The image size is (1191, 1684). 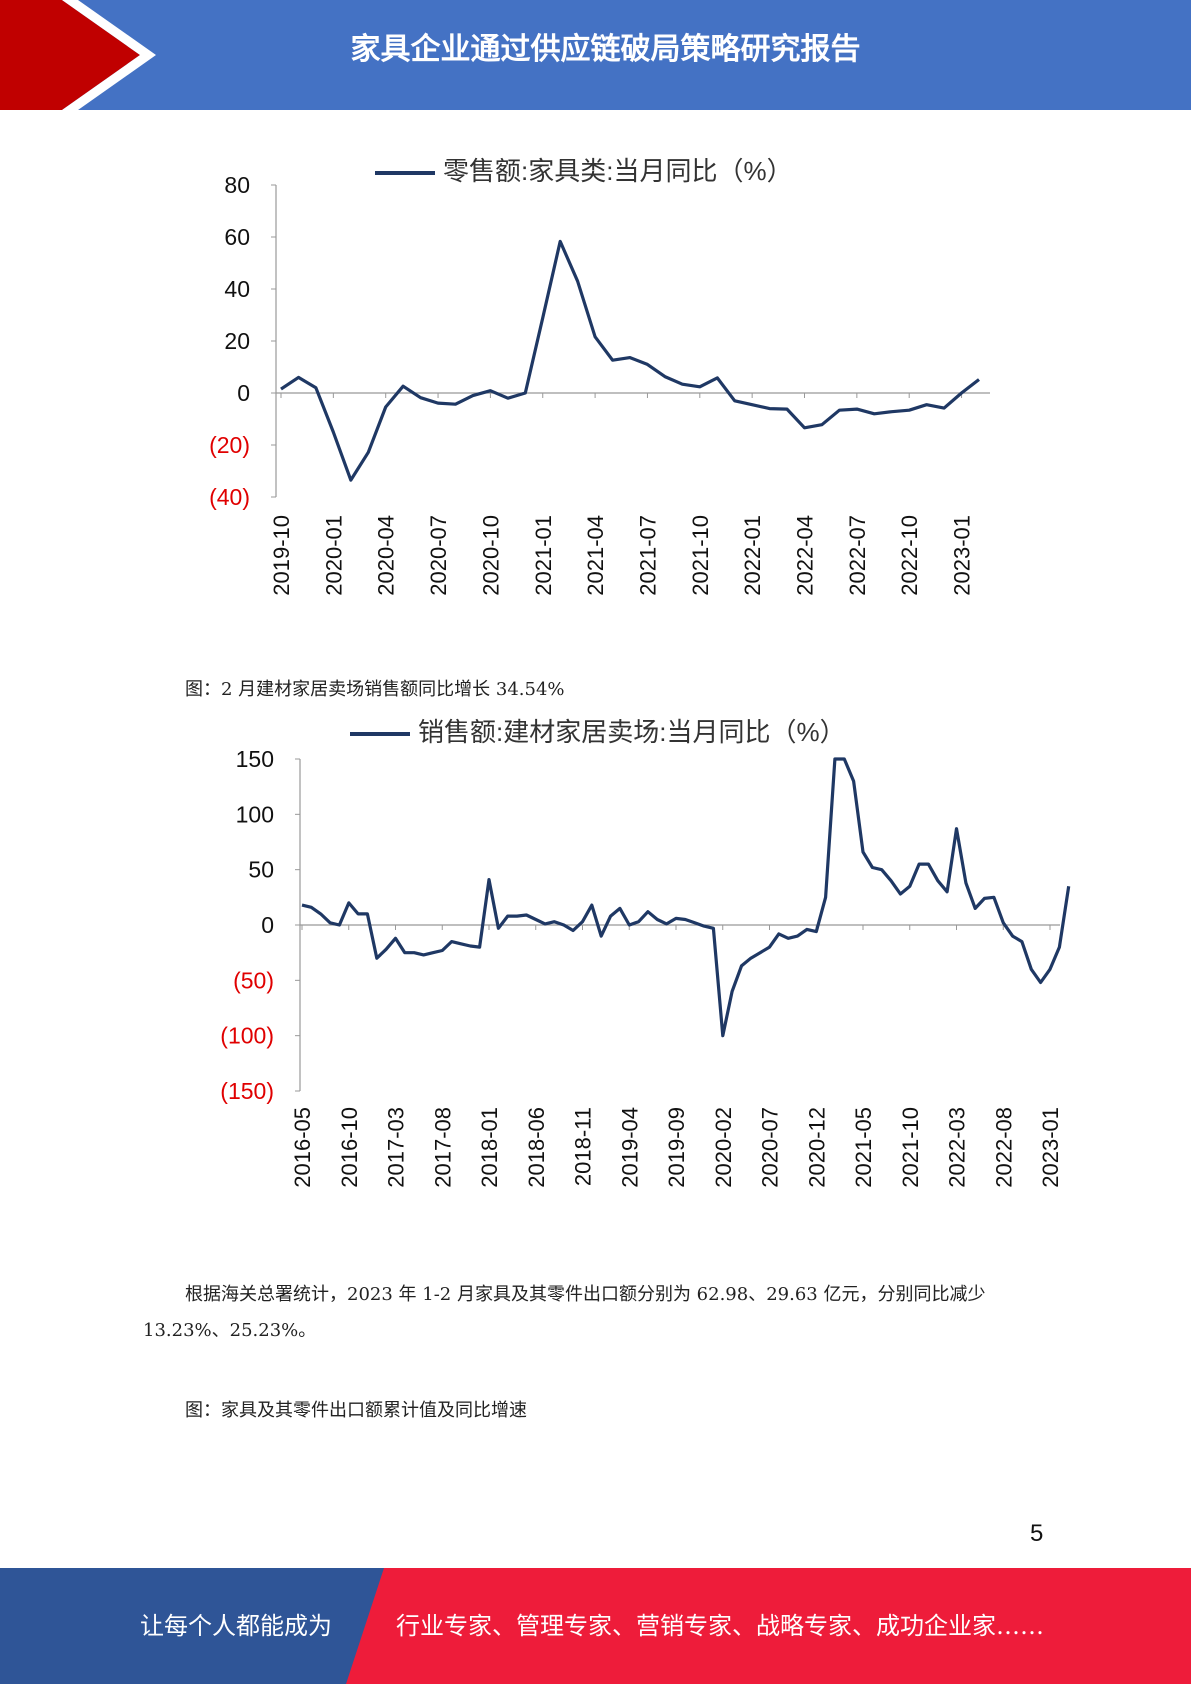 I want to click on y-tick-label: (100), so click(x=247, y=1036).